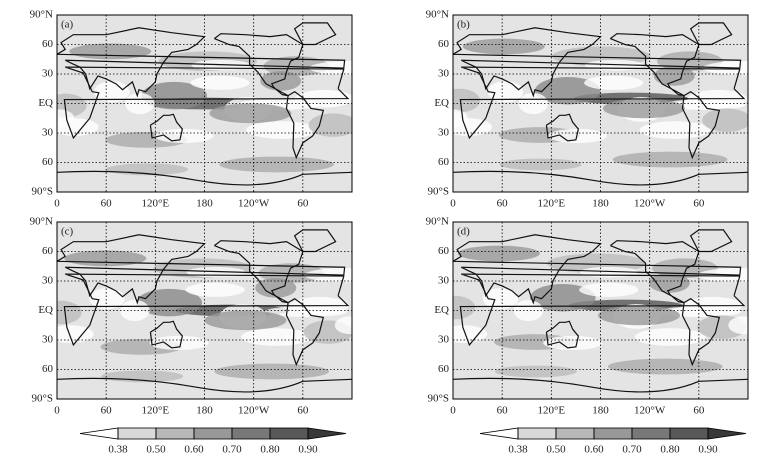  Describe the element at coordinates (441, 103) in the screenshot. I see `lat-tick-label: EQ` at that location.